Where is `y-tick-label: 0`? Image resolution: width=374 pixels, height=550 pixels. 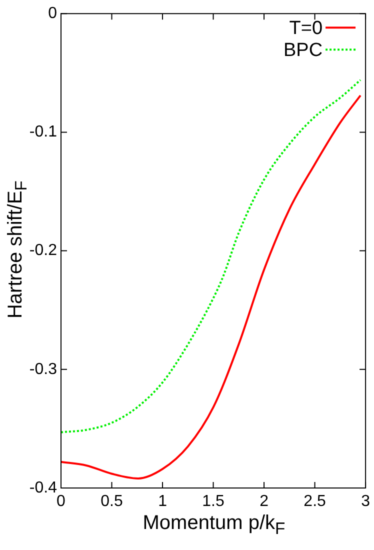
y-tick-label: 0 is located at coordinates (53, 13).